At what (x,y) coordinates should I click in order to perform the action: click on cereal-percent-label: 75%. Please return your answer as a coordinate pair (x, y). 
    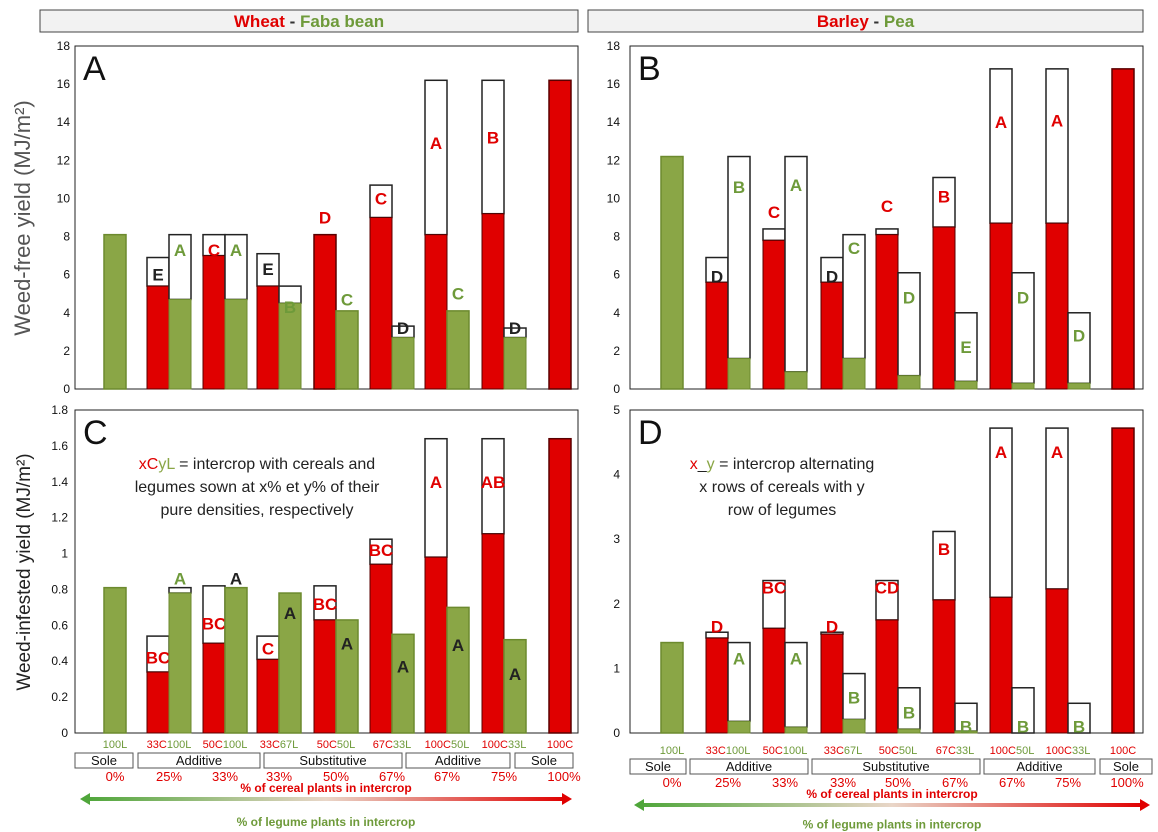
    Looking at the image, I should click on (1068, 782).